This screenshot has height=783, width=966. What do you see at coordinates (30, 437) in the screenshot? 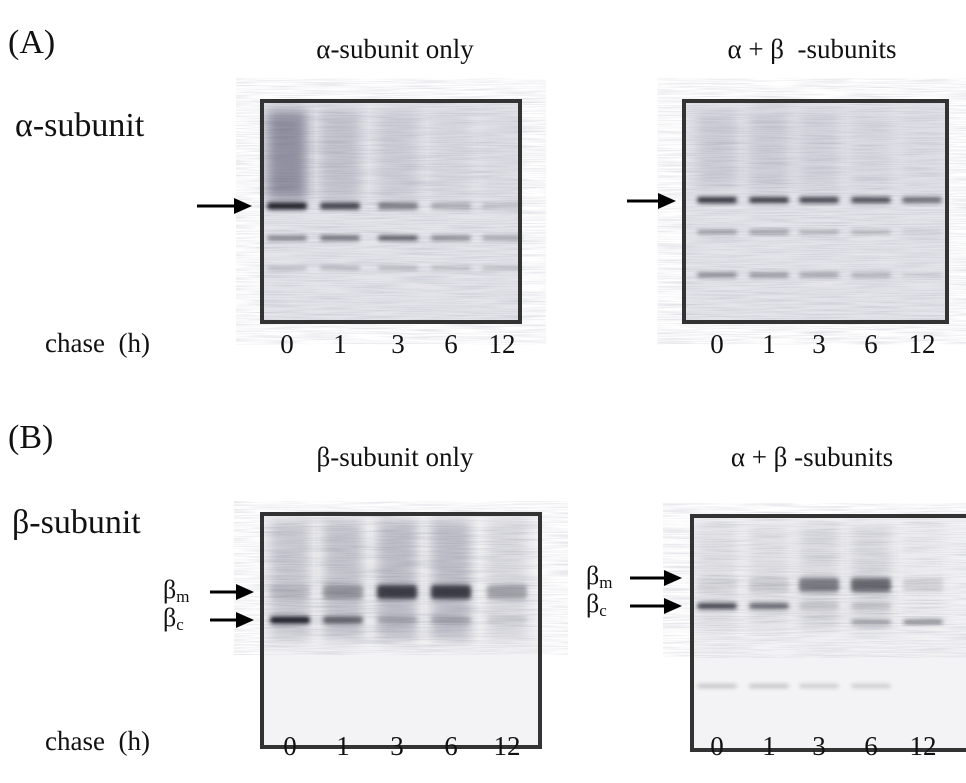
I see `panel-label: (B)` at bounding box center [30, 437].